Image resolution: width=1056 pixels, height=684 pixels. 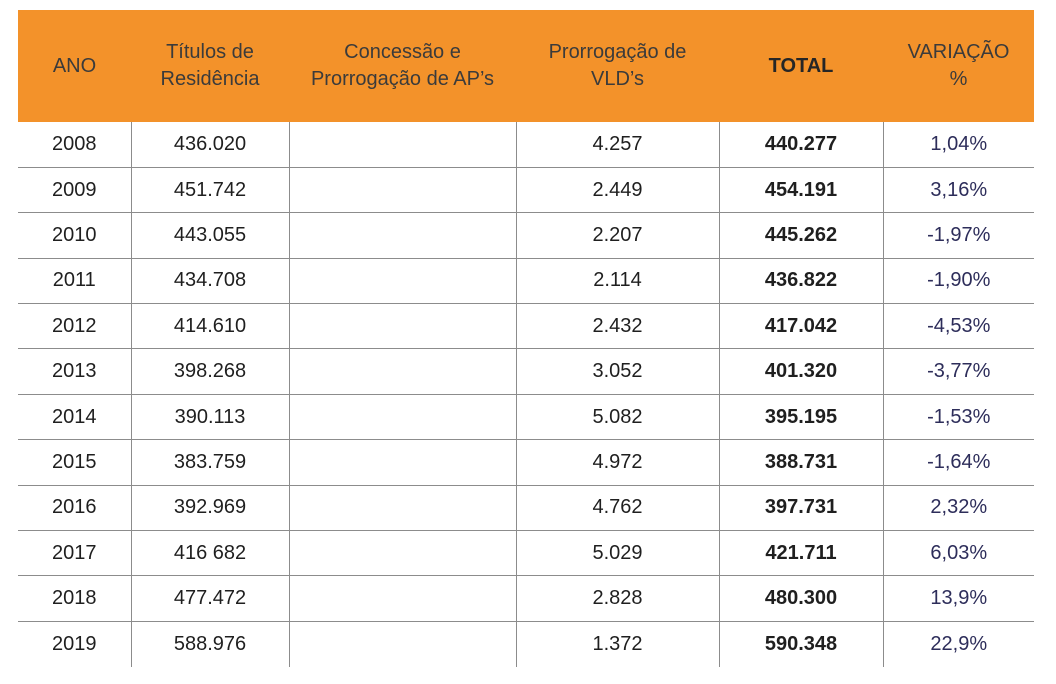 I want to click on cell-ano: 2013, so click(x=74, y=371).